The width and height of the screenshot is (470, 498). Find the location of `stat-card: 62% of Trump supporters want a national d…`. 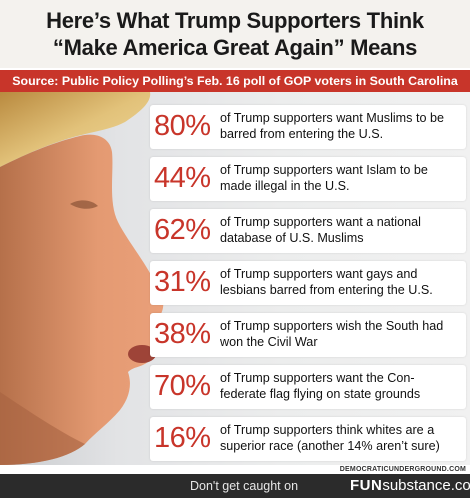

stat-card: 62% of Trump supporters want a national d… is located at coordinates (308, 231).